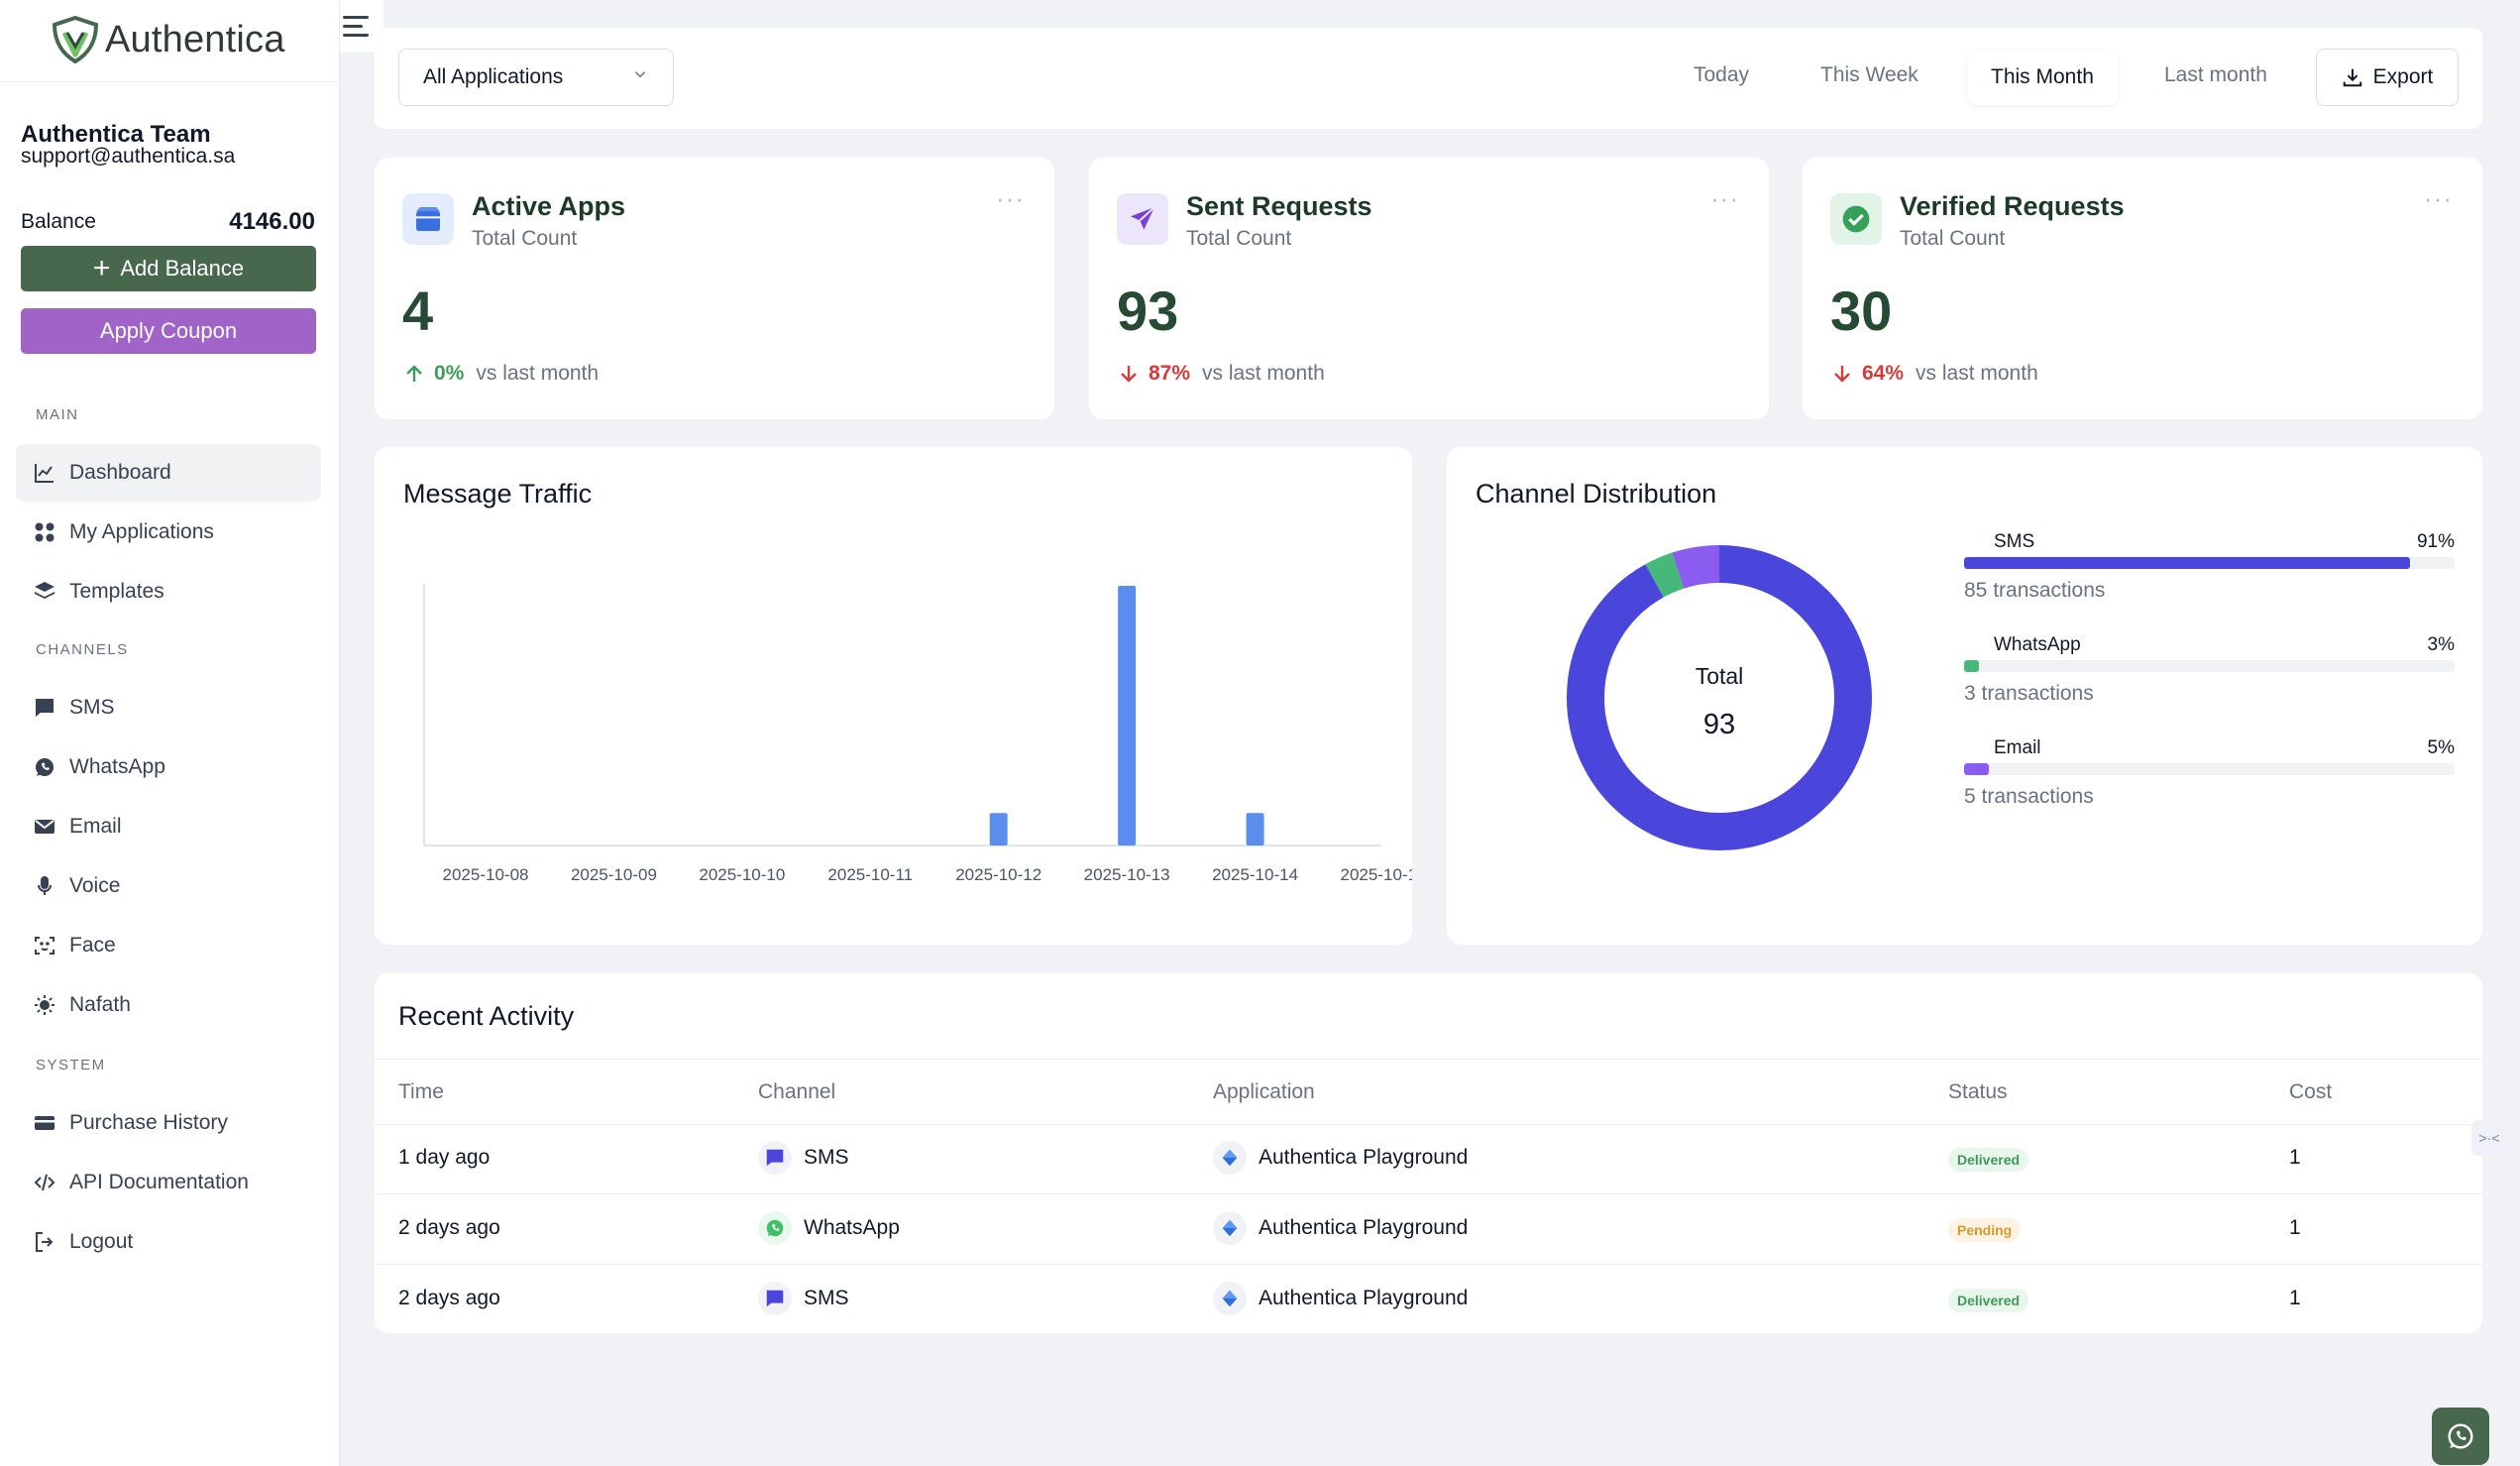  What do you see at coordinates (826, 1298) in the screenshot?
I see `cell-channel-label: SMS` at bounding box center [826, 1298].